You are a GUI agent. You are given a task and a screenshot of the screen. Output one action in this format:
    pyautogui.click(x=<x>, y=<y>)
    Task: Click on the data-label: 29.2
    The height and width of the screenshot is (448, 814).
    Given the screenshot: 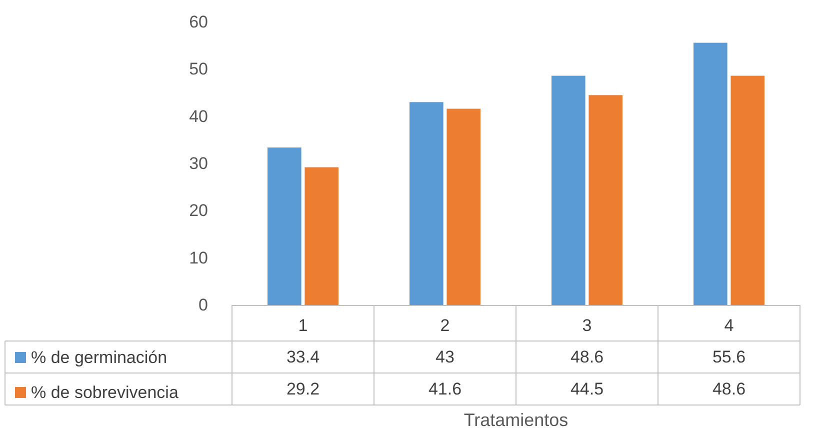 What is the action you would take?
    pyautogui.click(x=303, y=389)
    